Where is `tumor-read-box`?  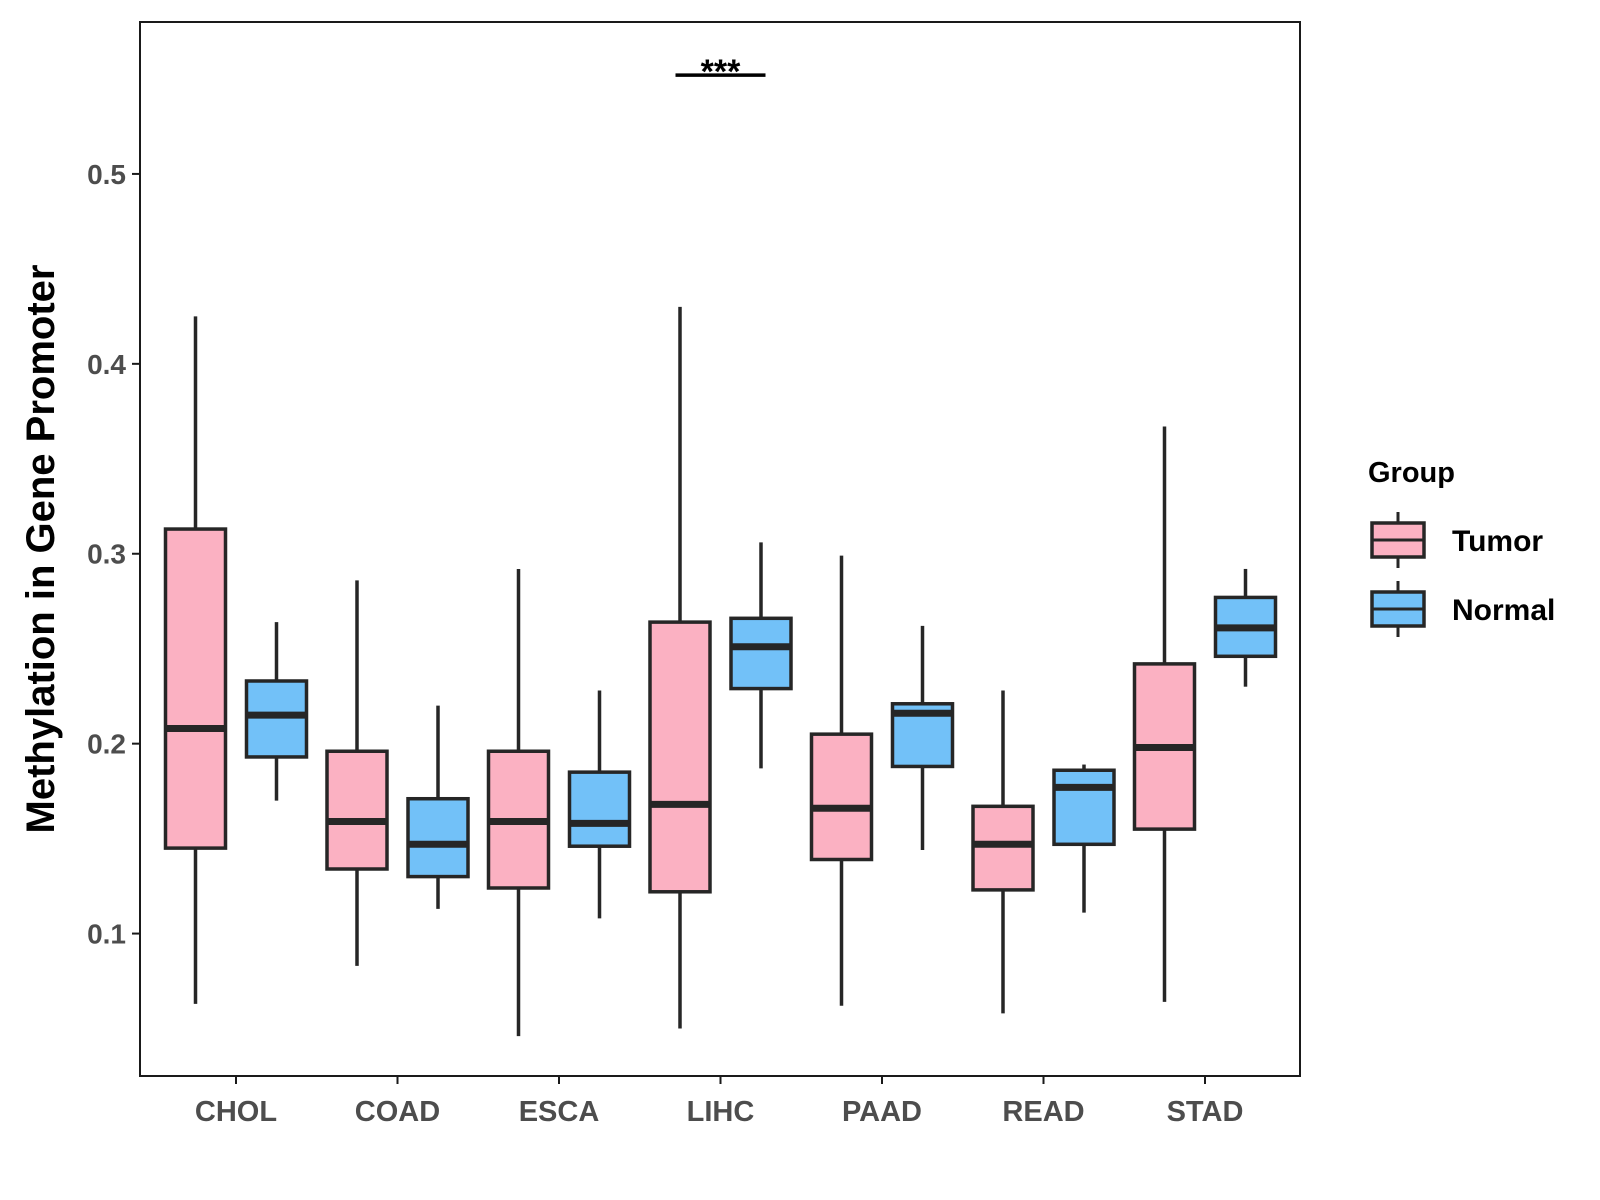 tumor-read-box is located at coordinates (1003, 848).